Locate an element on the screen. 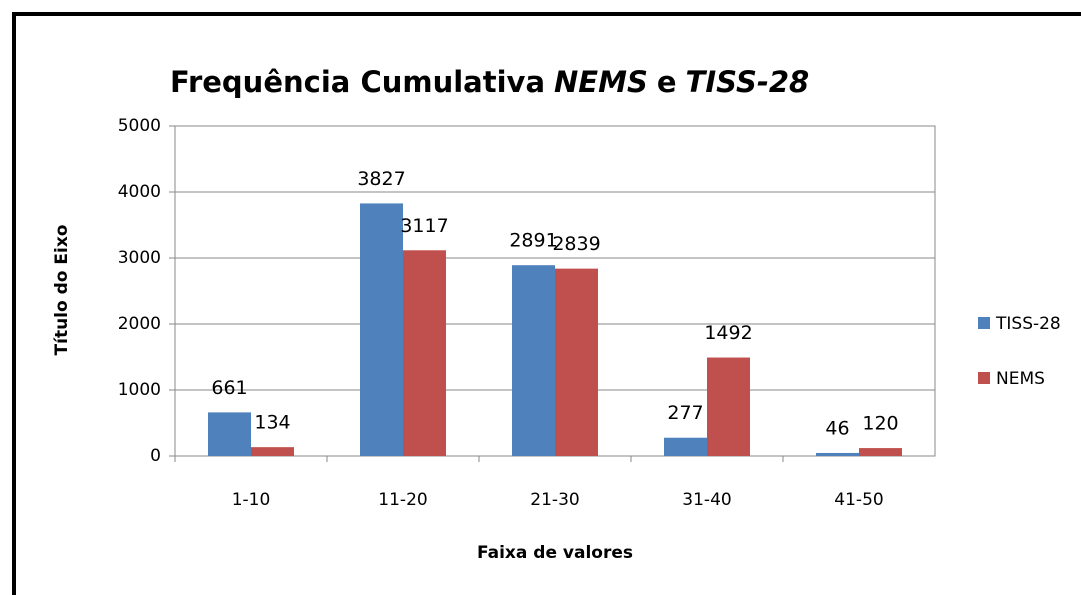 This screenshot has height=595, width=1081. y-axis-label: Título do Eixo is located at coordinates (62, 290).